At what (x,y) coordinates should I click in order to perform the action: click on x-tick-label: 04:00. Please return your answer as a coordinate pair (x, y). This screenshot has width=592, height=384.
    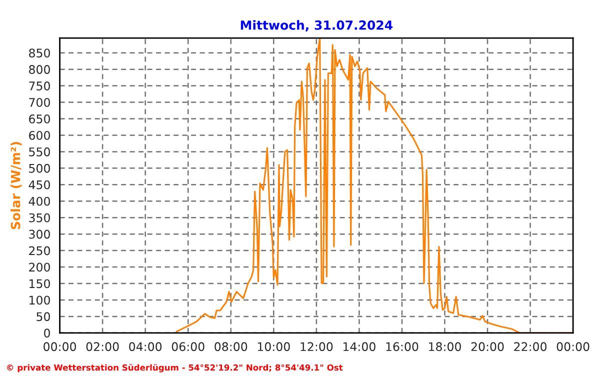
    Looking at the image, I should click on (145, 347).